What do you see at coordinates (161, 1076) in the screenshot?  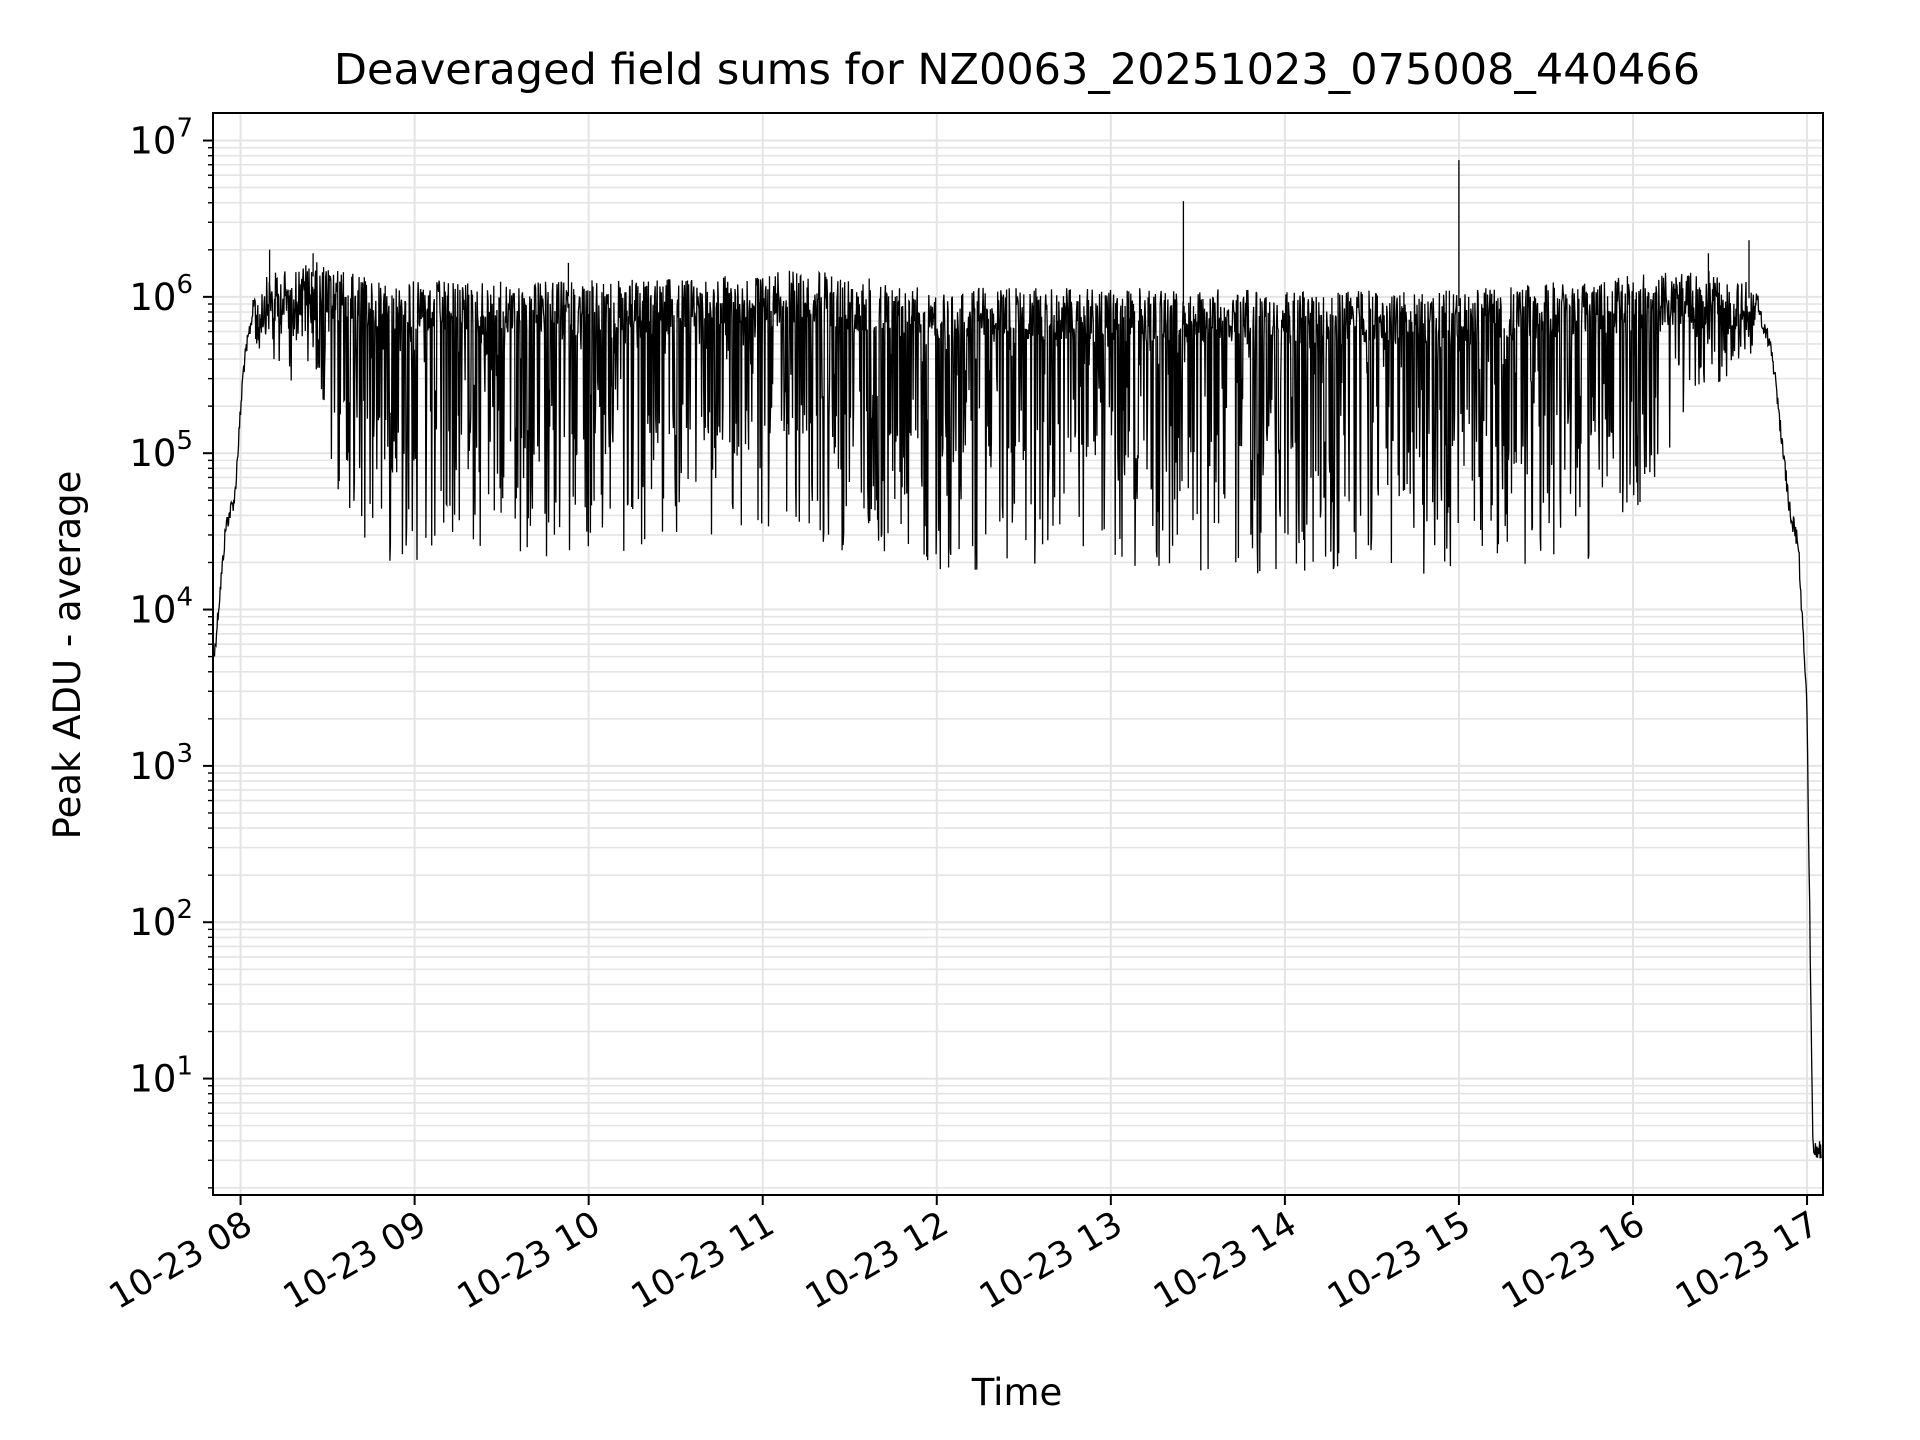 I see `y-tick-label: 10¹` at bounding box center [161, 1076].